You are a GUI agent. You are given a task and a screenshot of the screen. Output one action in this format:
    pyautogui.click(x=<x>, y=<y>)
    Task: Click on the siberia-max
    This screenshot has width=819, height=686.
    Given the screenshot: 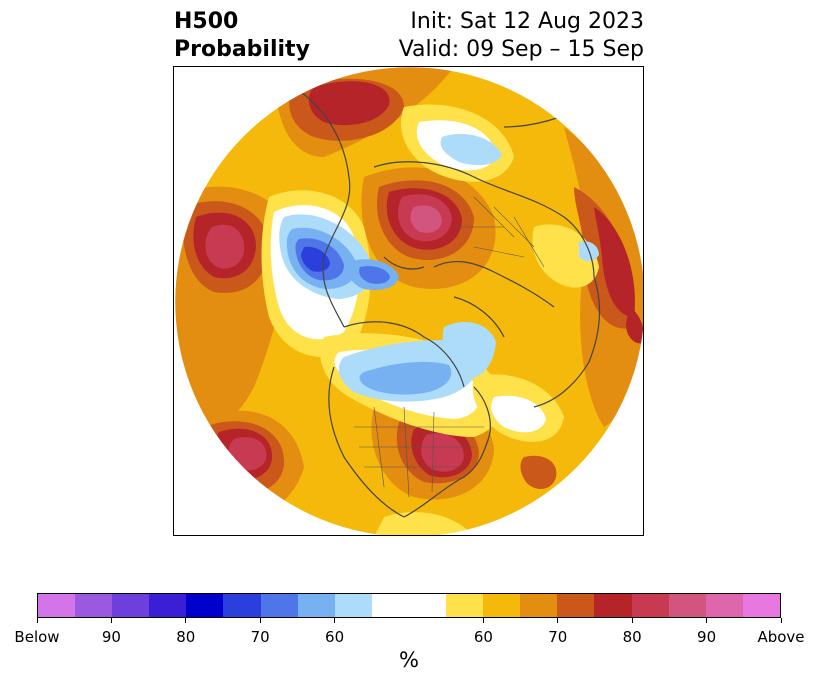 What is the action you would take?
    pyautogui.click(x=426, y=219)
    